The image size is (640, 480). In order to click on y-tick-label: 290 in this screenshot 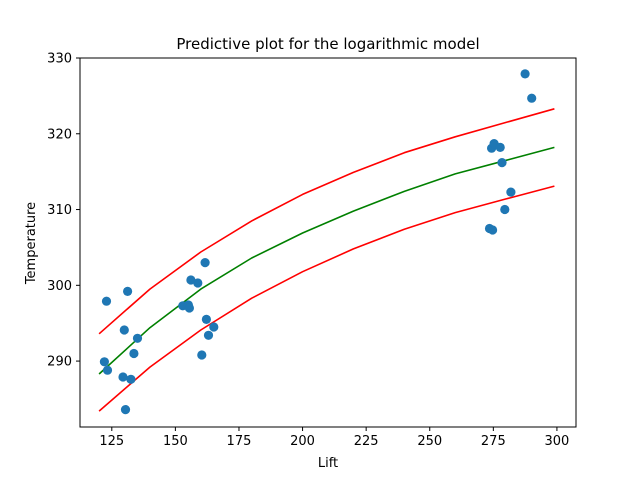, I will do `click(59, 362)`.